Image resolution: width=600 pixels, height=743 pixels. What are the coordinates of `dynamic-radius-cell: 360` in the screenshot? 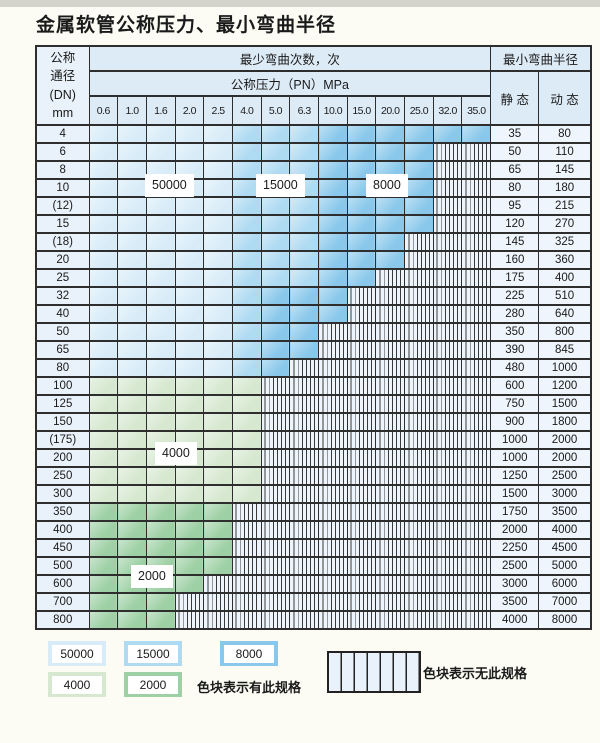 It's located at (565, 260).